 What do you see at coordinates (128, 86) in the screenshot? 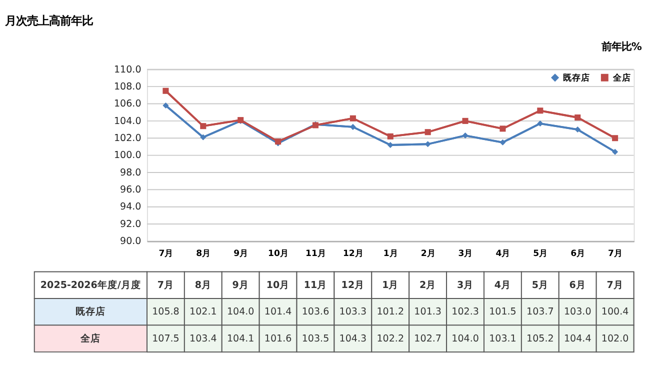
I see `y-tick-label: 108.0` at bounding box center [128, 86].